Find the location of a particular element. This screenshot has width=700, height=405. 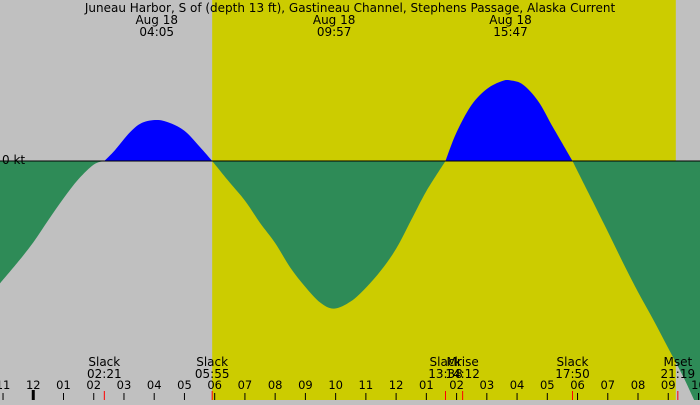

peak-time-label: 04:05 is located at coordinates (156, 32).